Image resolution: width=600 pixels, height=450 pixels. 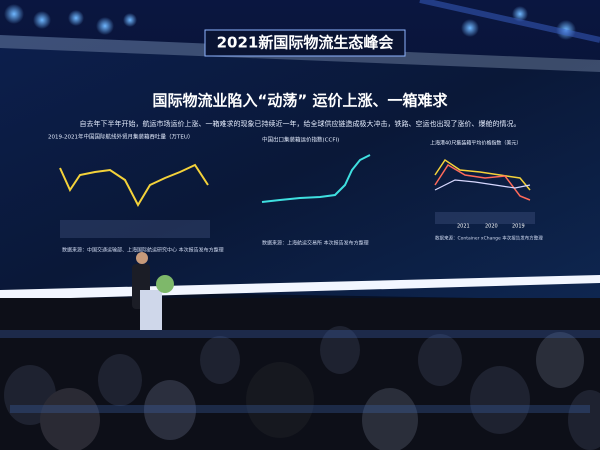 What do you see at coordinates (302, 21) in the screenshot?
I see `ceiling-lights` at bounding box center [302, 21].